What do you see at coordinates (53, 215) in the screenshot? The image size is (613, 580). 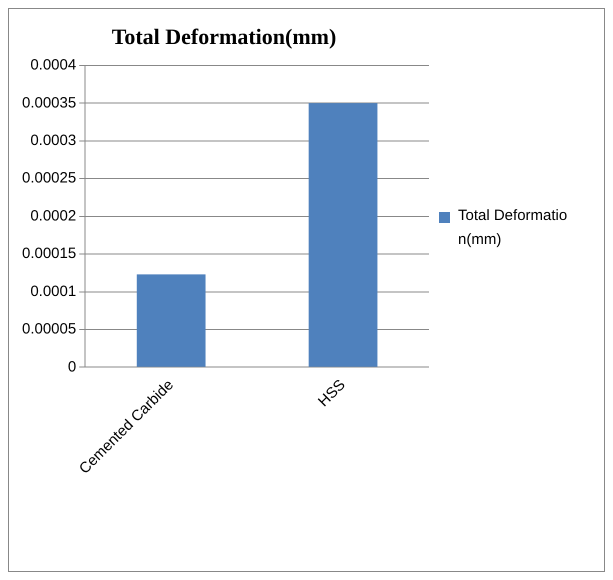 I see `y-tick-label: 0.0002` at bounding box center [53, 215].